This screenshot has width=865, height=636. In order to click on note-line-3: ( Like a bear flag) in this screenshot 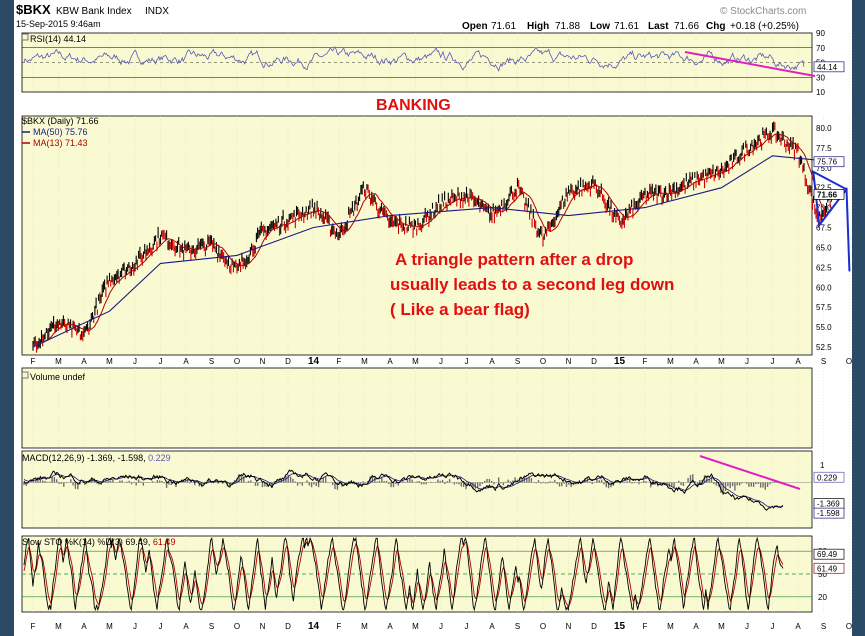, I will do `click(460, 309)`.